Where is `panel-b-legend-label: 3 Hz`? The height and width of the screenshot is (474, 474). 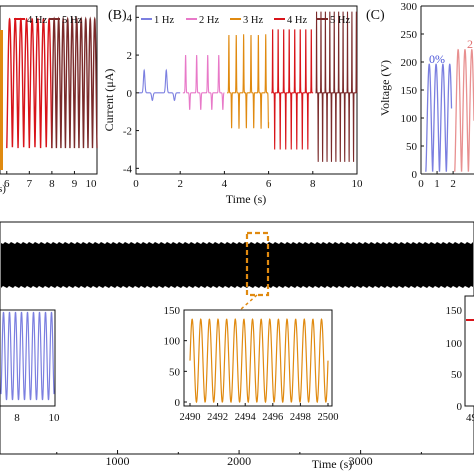
panel-b-legend-label: 3 Hz is located at coordinates (253, 20).